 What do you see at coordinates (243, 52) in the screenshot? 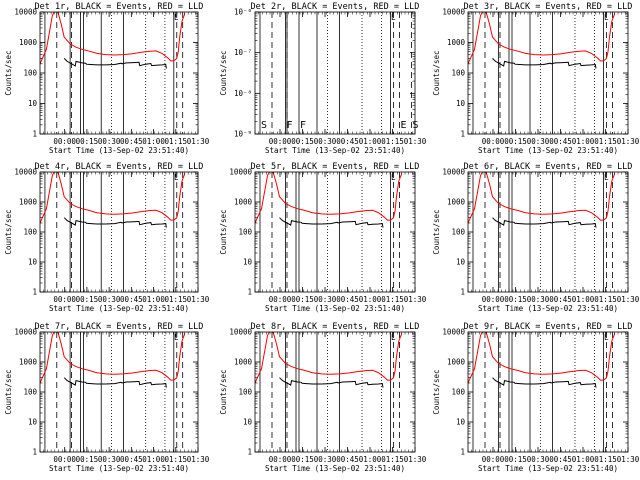
I see `y-tick-label: 10⁻⁷` at bounding box center [243, 52].